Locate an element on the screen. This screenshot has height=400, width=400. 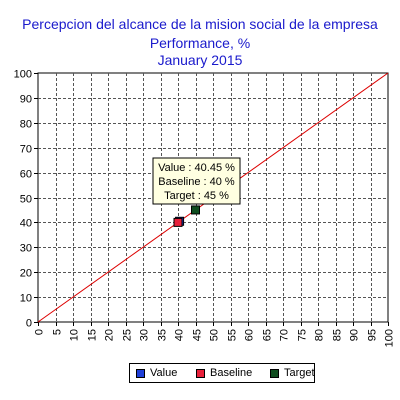
tooltip-box is located at coordinates (196, 181).